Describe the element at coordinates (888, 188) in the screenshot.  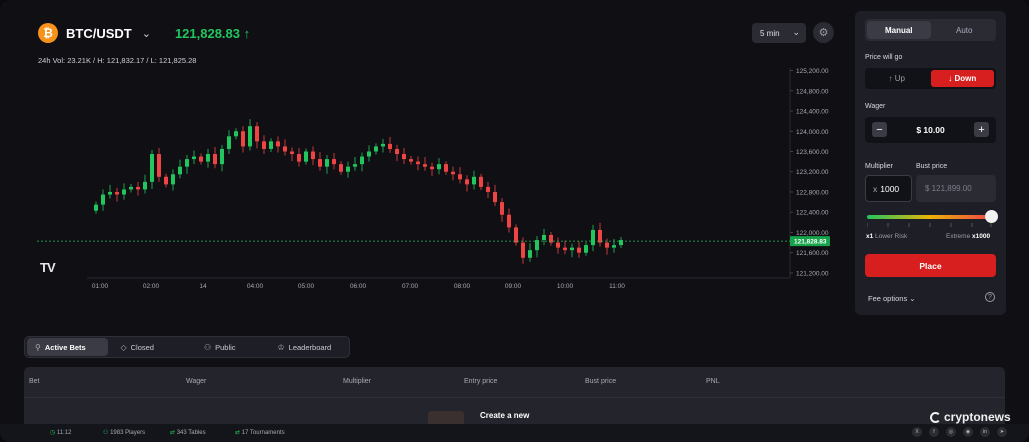
I see `multiplier-input: x 1000` at that location.